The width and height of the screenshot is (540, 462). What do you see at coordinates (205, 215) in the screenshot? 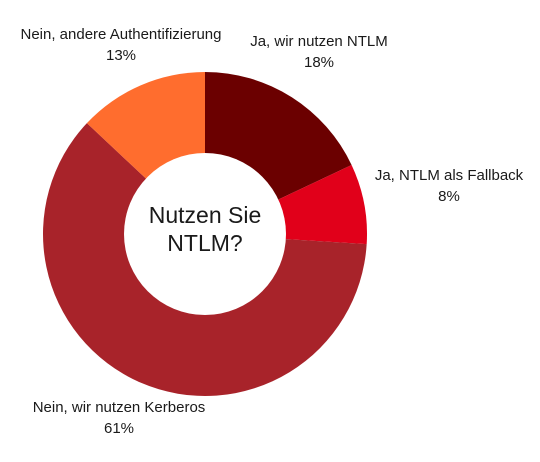
I see `center-title-line-1: Nutzen Sie` at bounding box center [205, 215].